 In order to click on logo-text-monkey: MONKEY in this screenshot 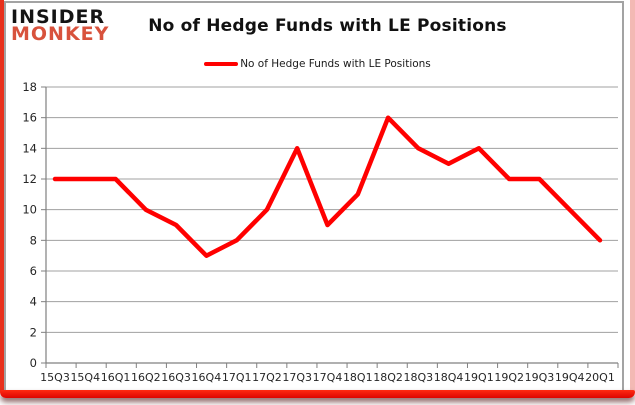, I will do `click(60, 34)`.